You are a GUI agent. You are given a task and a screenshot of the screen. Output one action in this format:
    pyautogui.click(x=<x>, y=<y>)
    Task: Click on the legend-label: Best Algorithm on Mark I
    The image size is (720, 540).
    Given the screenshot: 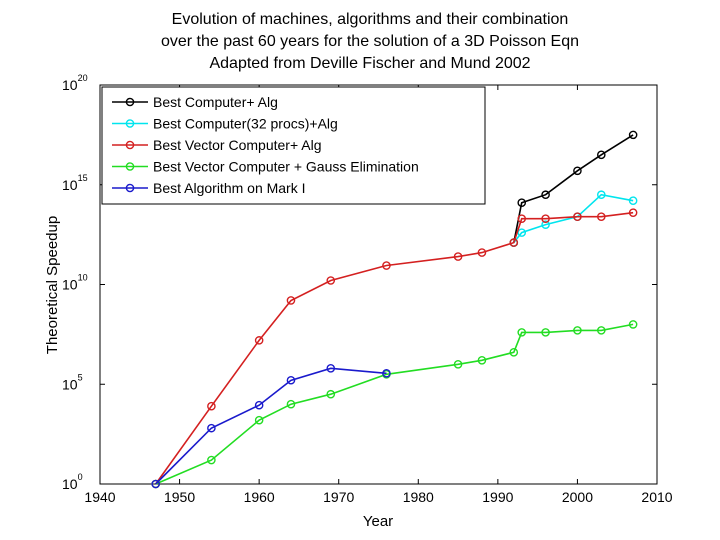 What is the action you would take?
    pyautogui.click(x=229, y=188)
    